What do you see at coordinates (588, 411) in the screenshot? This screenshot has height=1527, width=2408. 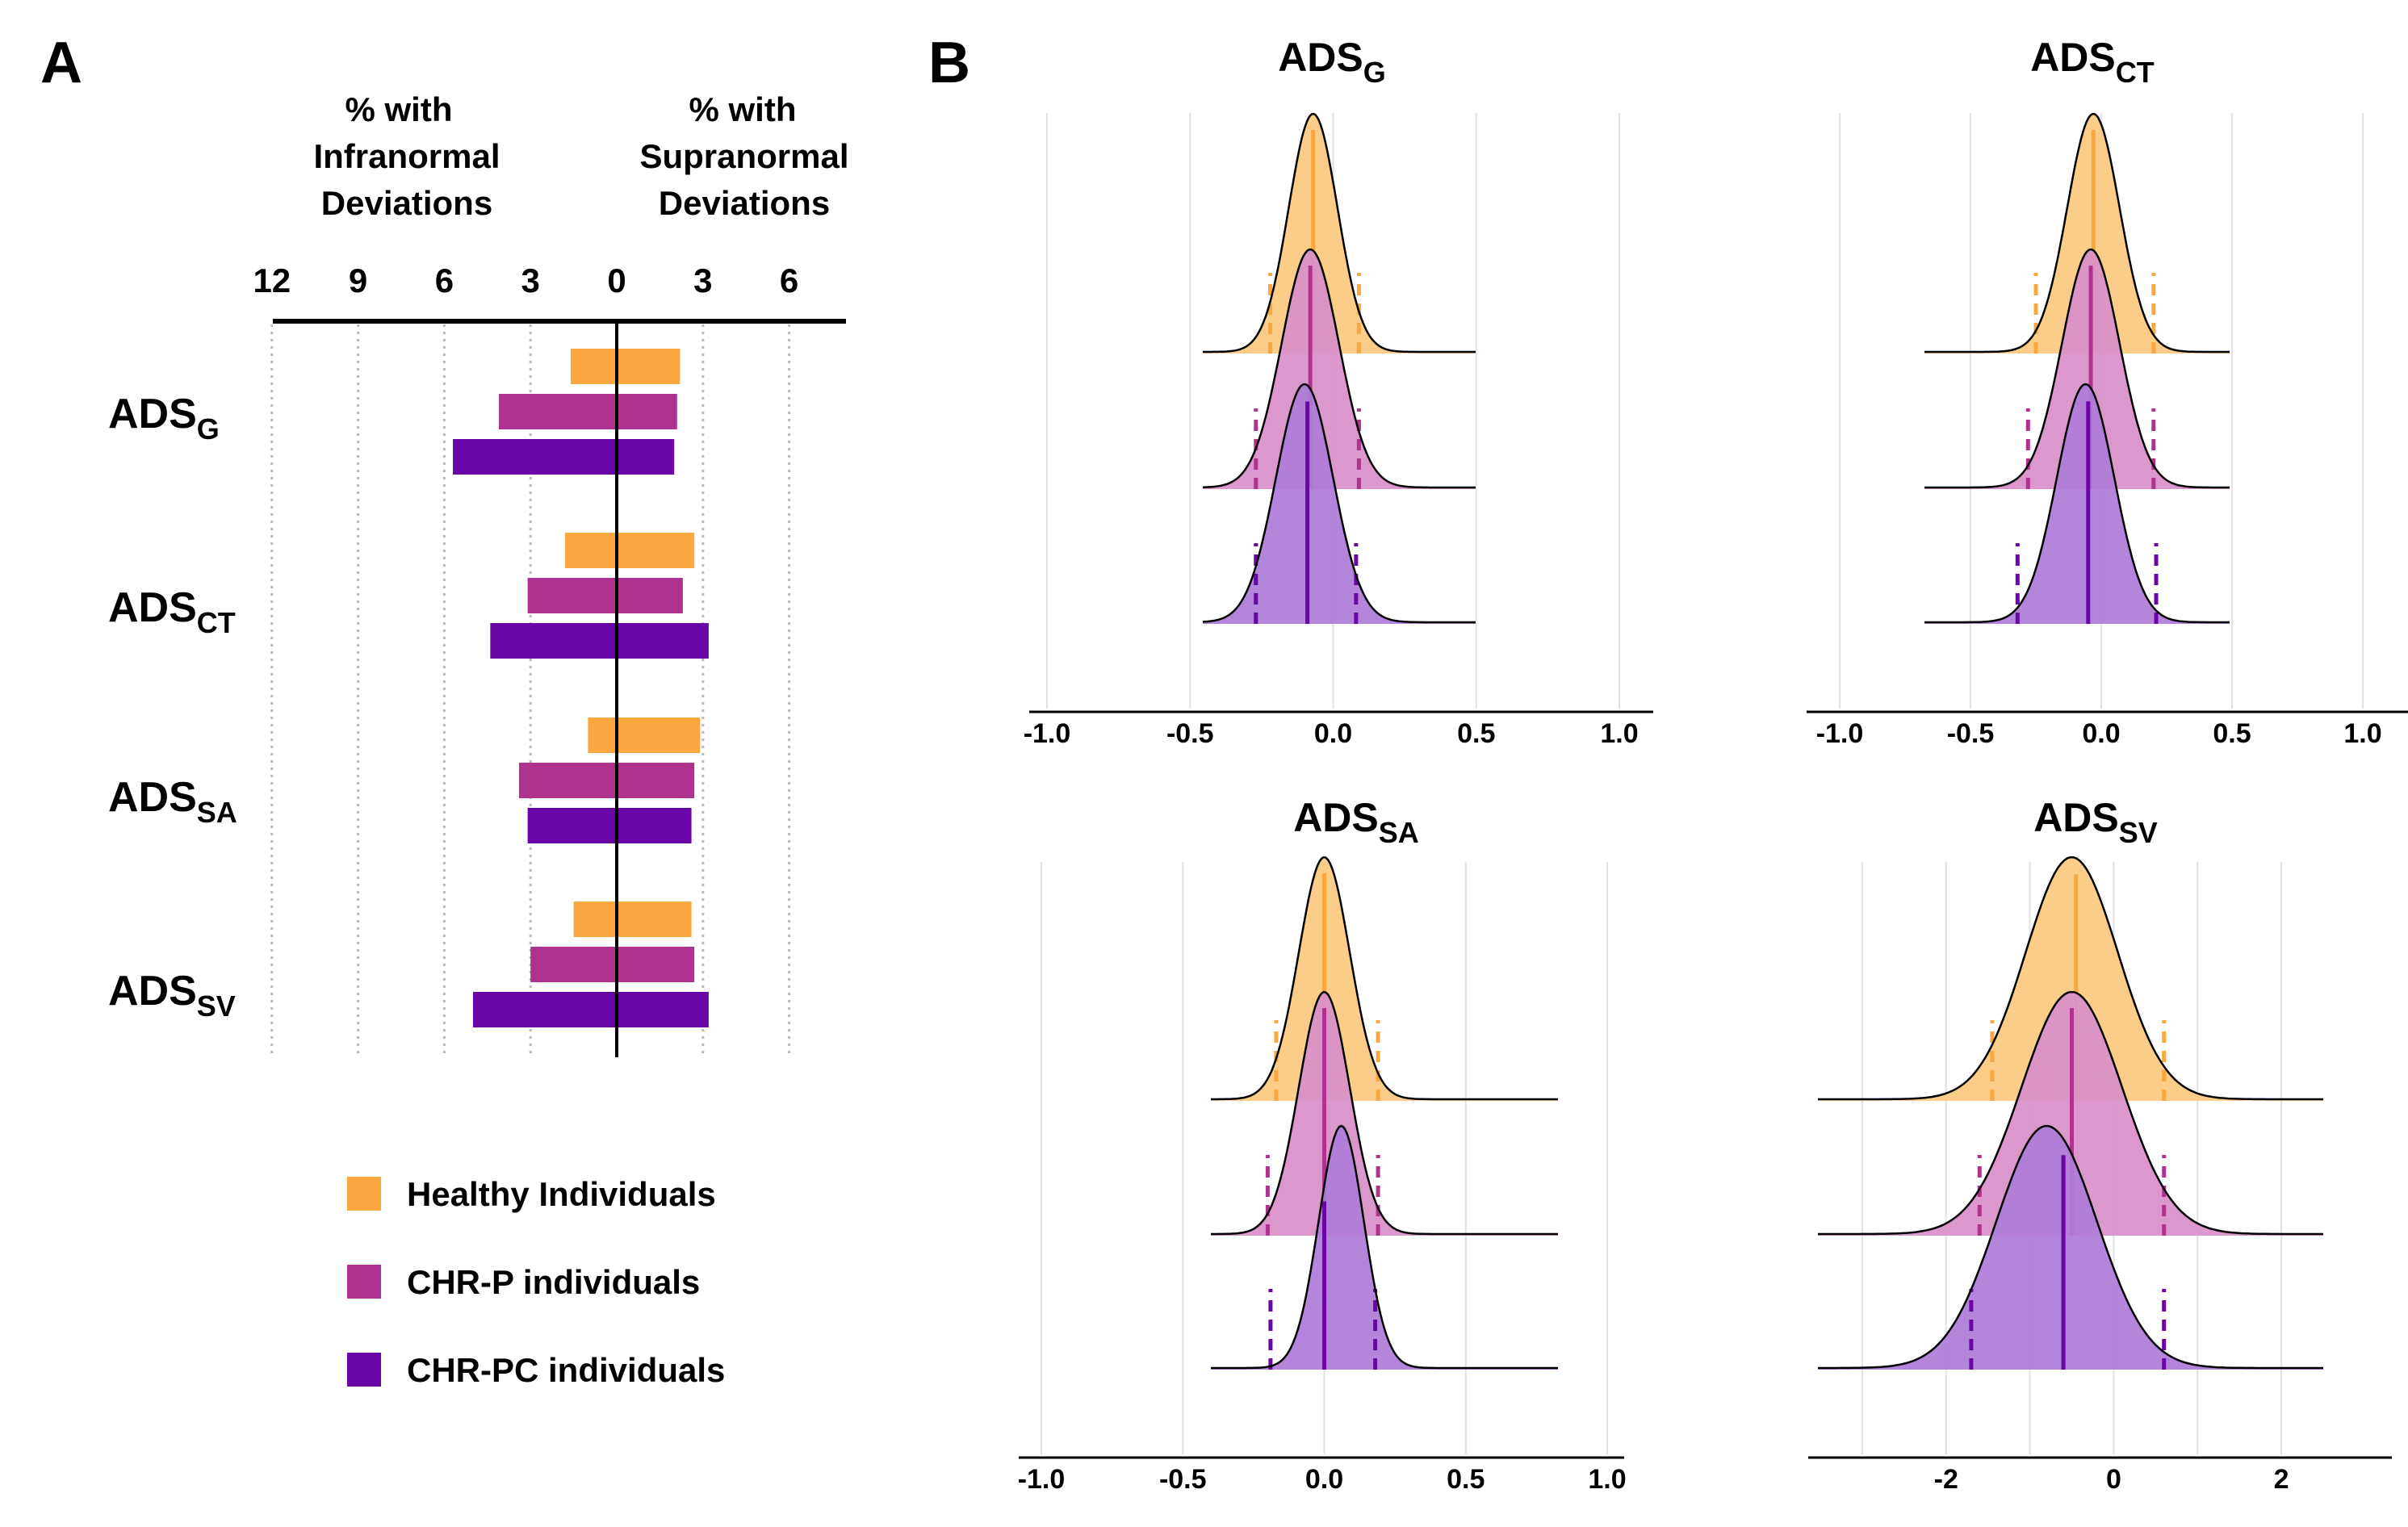 I see `bar-adsg-chrp` at bounding box center [588, 411].